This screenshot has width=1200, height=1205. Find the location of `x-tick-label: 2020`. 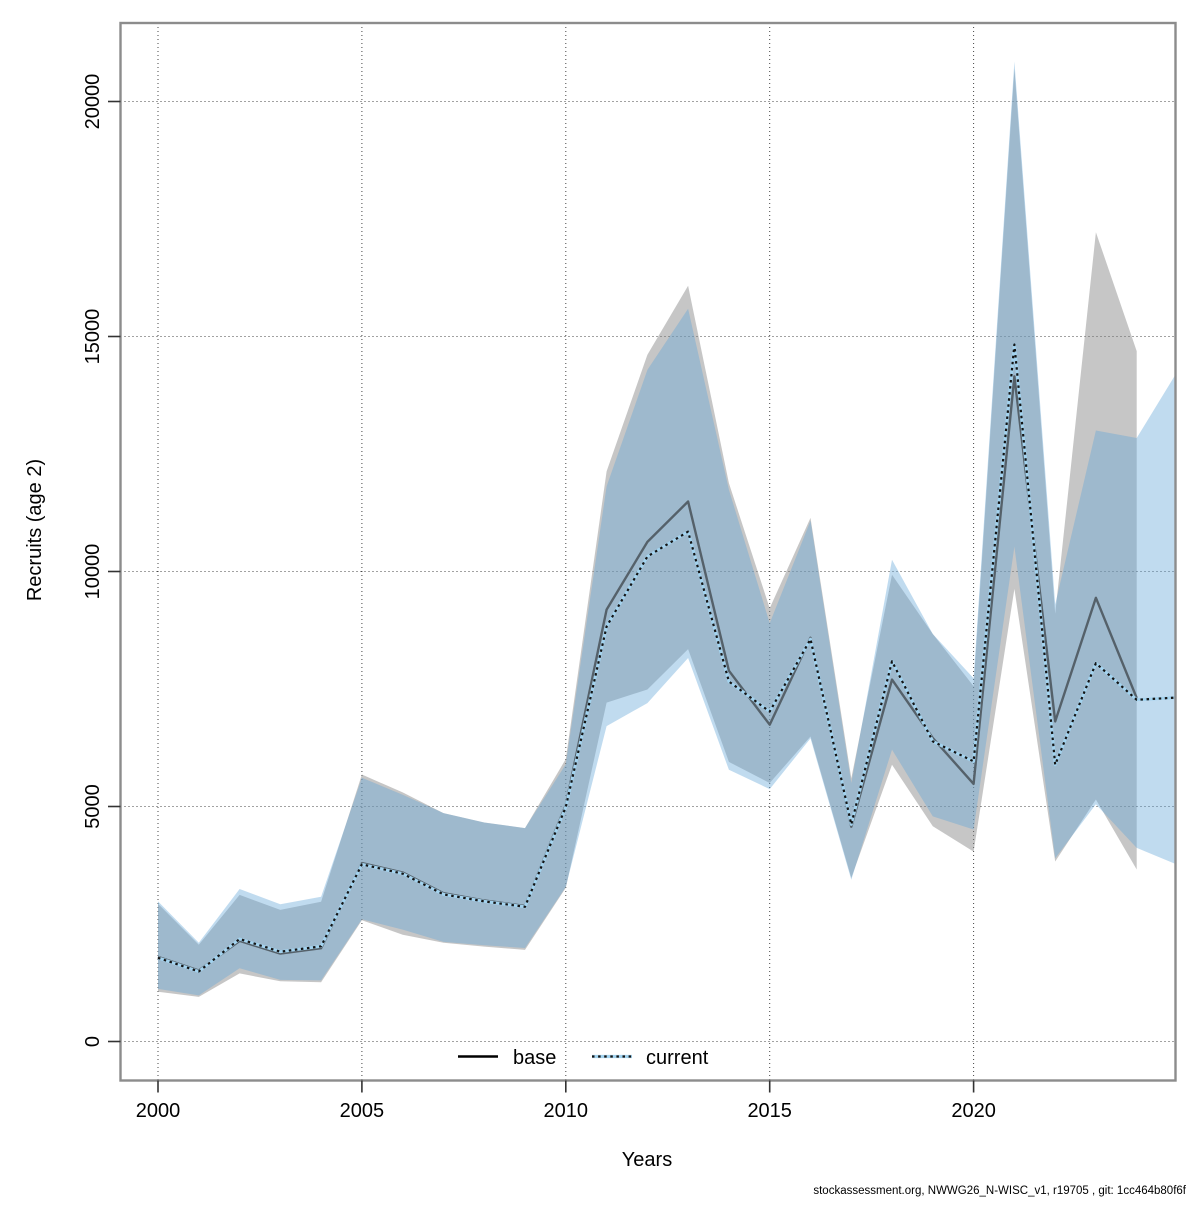

x-tick-label: 2020 is located at coordinates (973, 1111).